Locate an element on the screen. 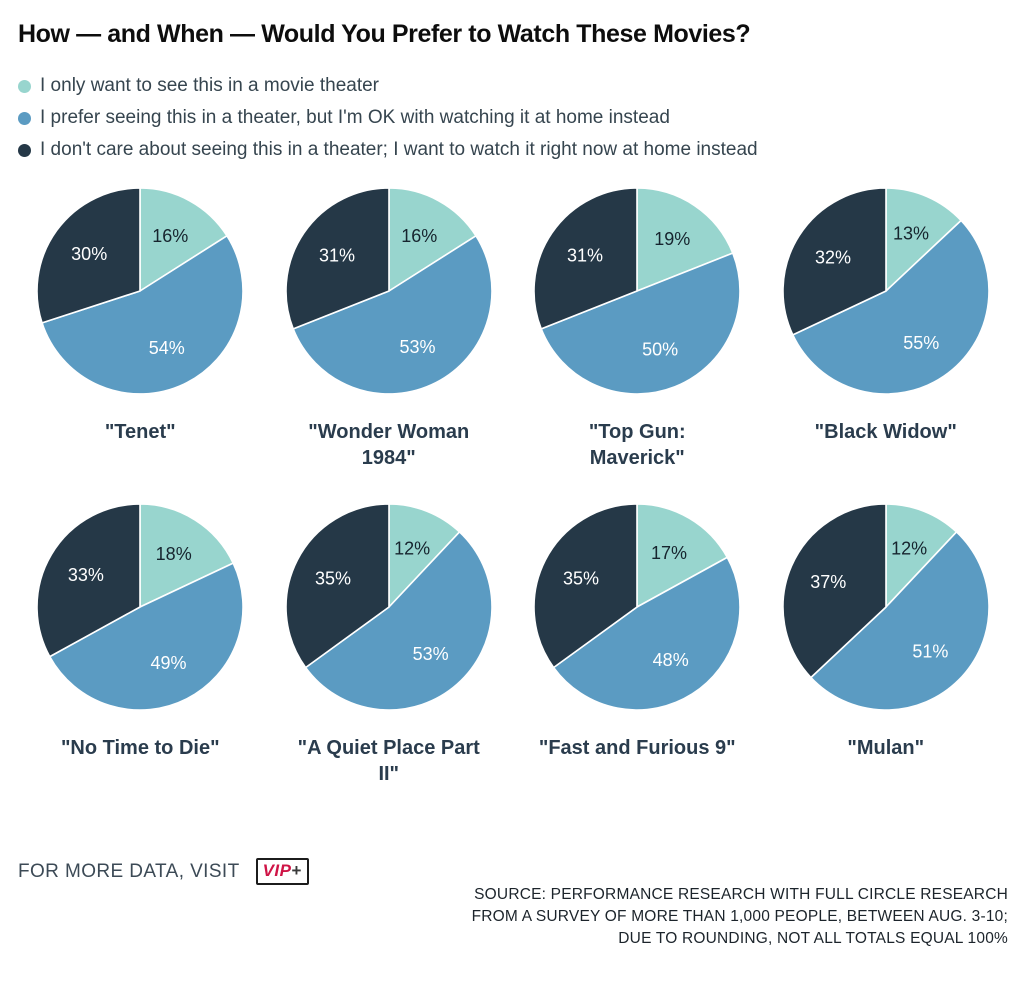 This screenshot has height=990, width=1024. pie-chart: 13% 55% 32% is located at coordinates (886, 291).